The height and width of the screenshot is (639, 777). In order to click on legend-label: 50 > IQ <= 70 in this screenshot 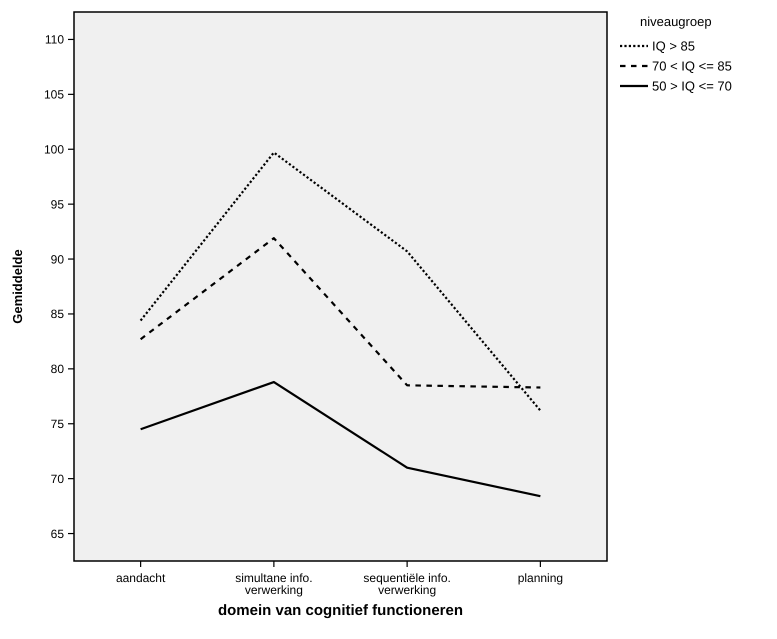, I will do `click(692, 86)`.